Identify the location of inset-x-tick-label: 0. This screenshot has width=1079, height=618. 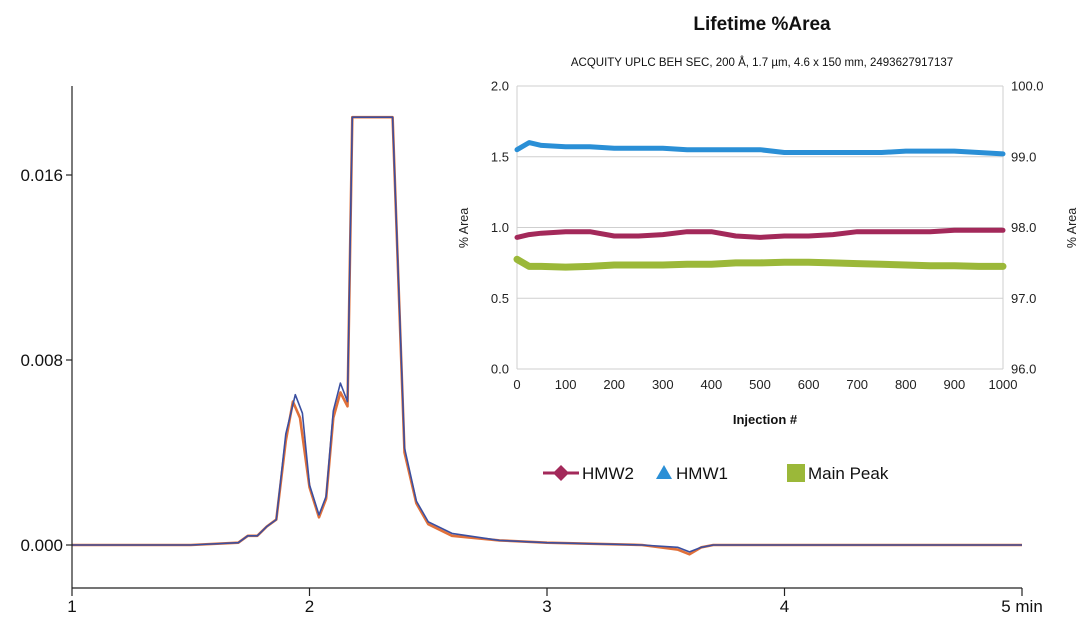
(516, 384).